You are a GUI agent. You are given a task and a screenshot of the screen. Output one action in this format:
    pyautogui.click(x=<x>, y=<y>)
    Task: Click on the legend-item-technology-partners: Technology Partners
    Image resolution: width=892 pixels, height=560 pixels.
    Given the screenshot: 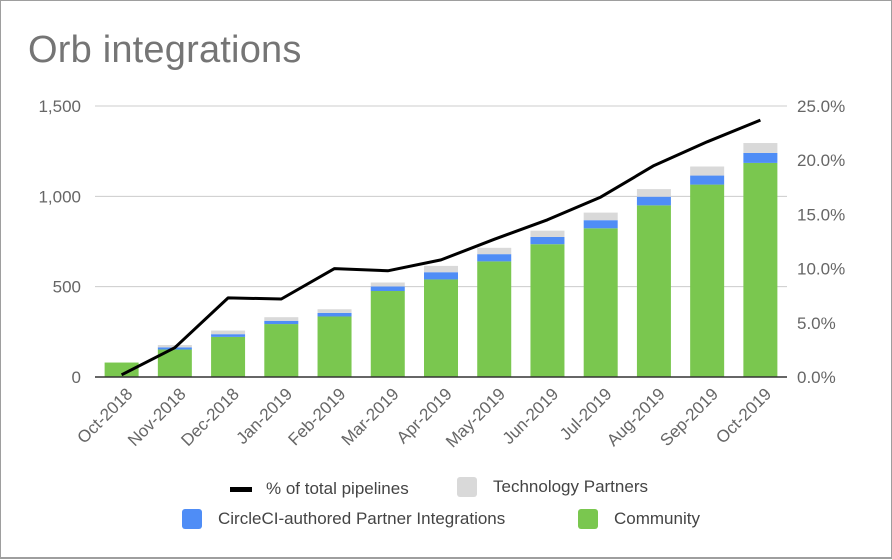 What is the action you would take?
    pyautogui.click(x=552, y=487)
    